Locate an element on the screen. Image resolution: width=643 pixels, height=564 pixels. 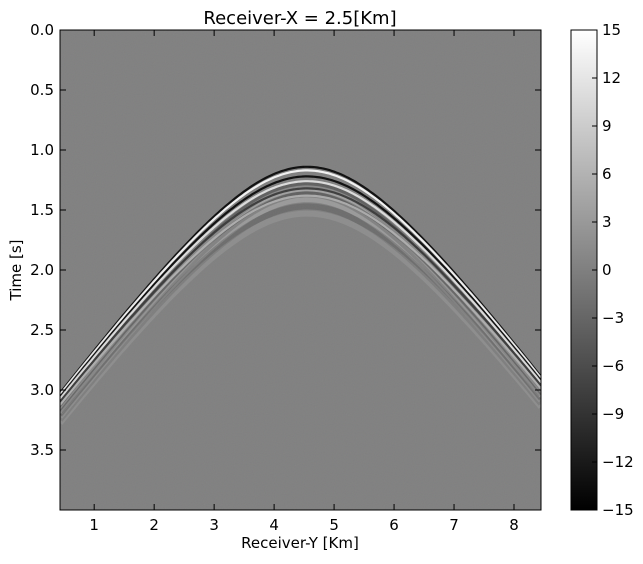
y-tick-label: 1.5 is located at coordinates (42, 210).